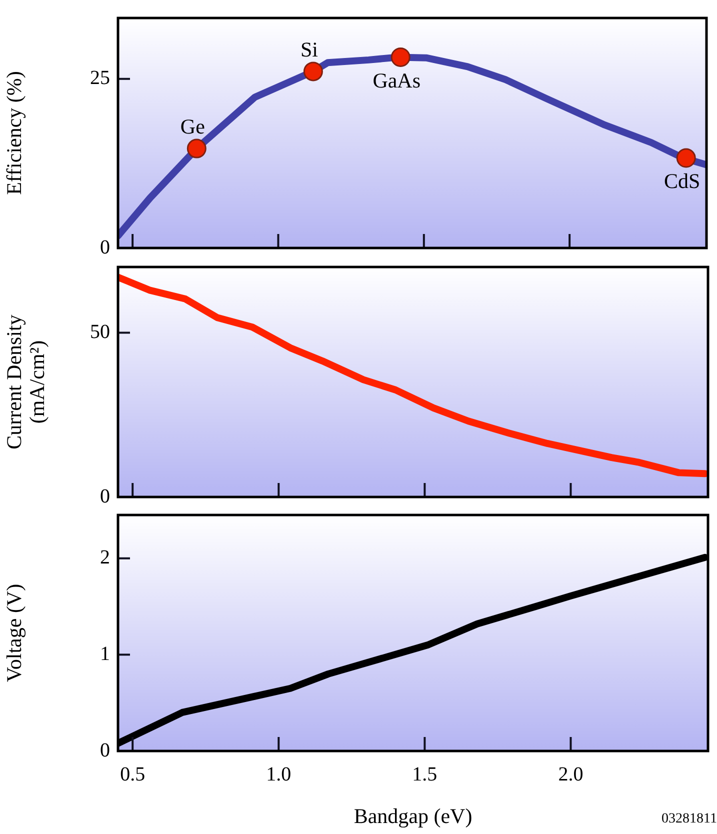  Describe the element at coordinates (100, 331) in the screenshot. I see `y-tick-label: 50` at that location.